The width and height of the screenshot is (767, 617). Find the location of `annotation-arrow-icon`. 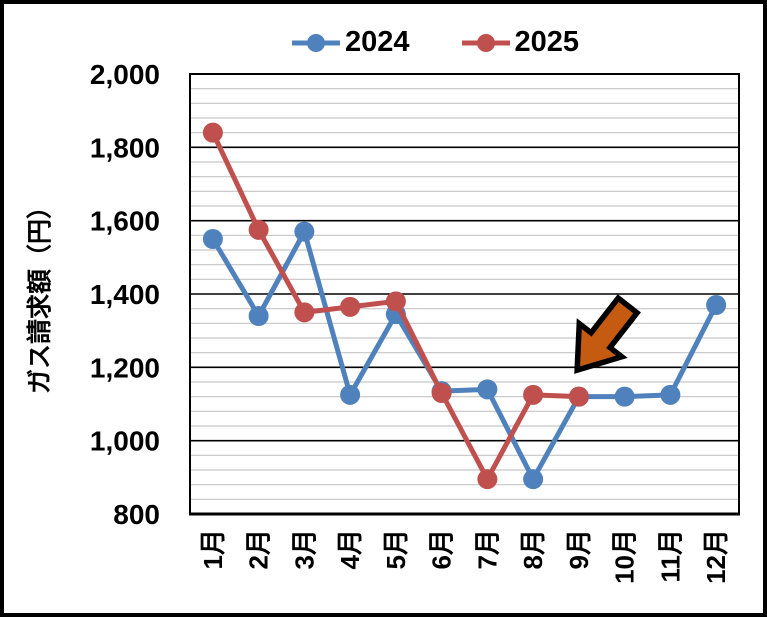

annotation-arrow-icon is located at coordinates (607, 334).